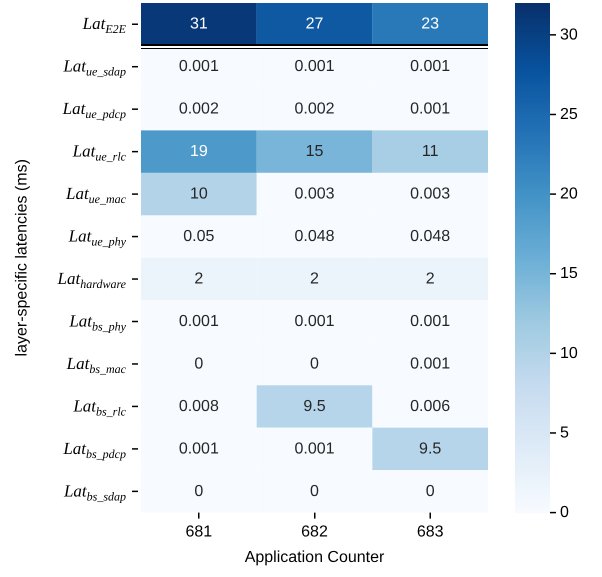 The width and height of the screenshot is (602, 577). Describe the element at coordinates (21, 257) in the screenshot. I see `y-axis-title: layer-specific latencies (ms)` at that location.